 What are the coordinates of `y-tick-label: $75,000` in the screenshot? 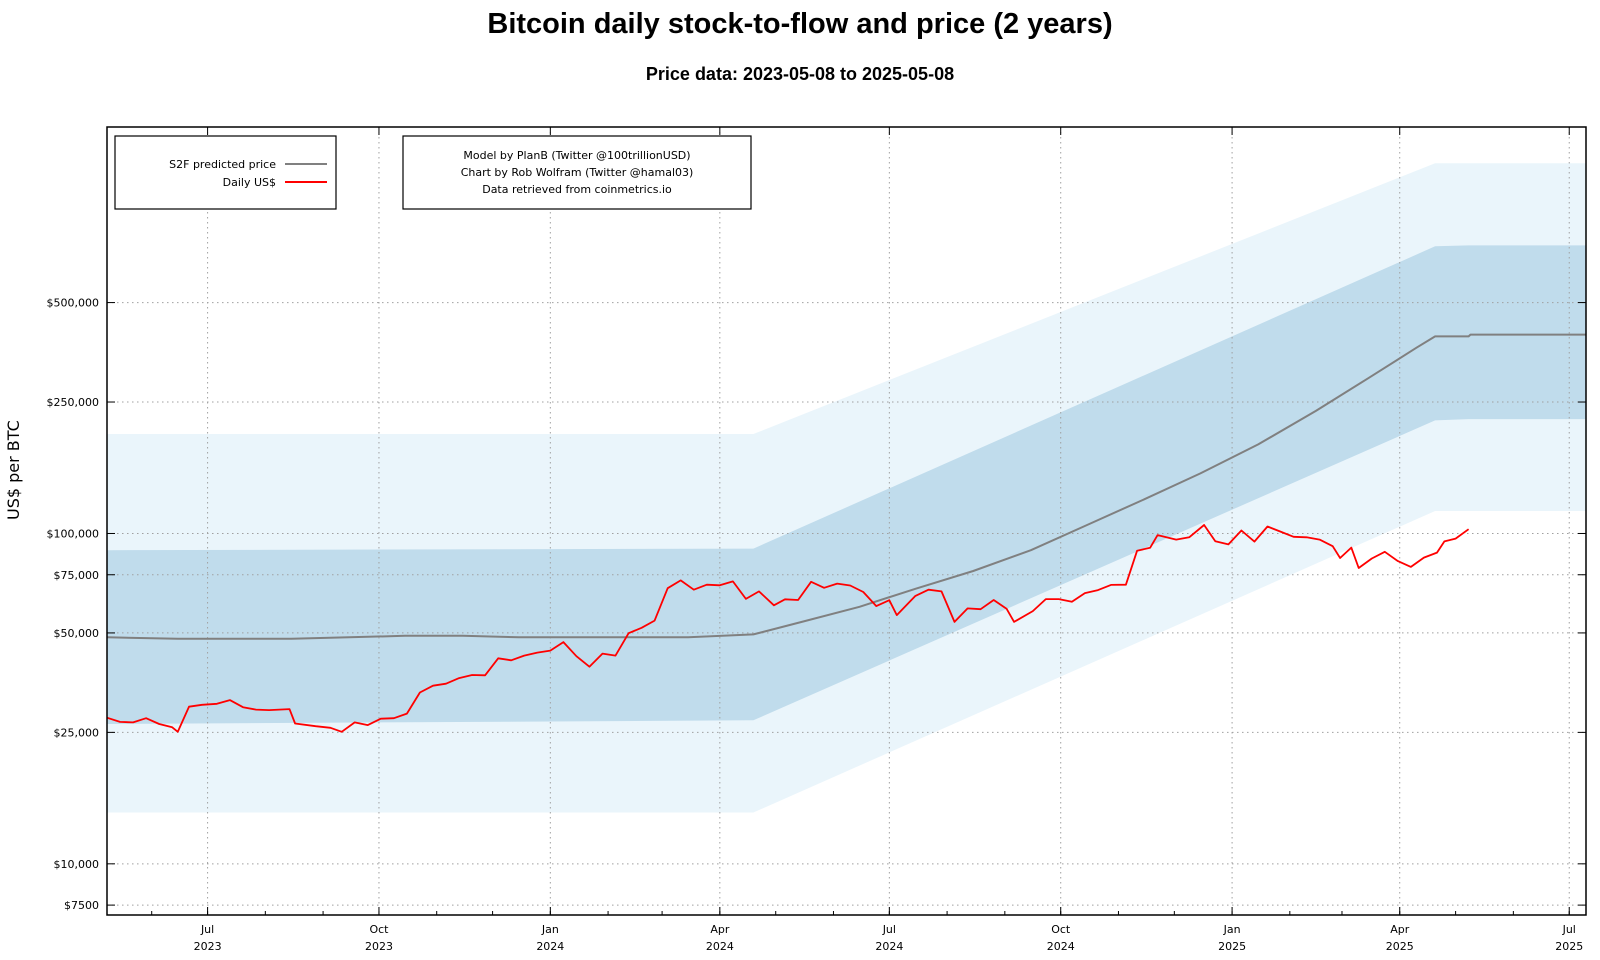 It's located at (77, 575).